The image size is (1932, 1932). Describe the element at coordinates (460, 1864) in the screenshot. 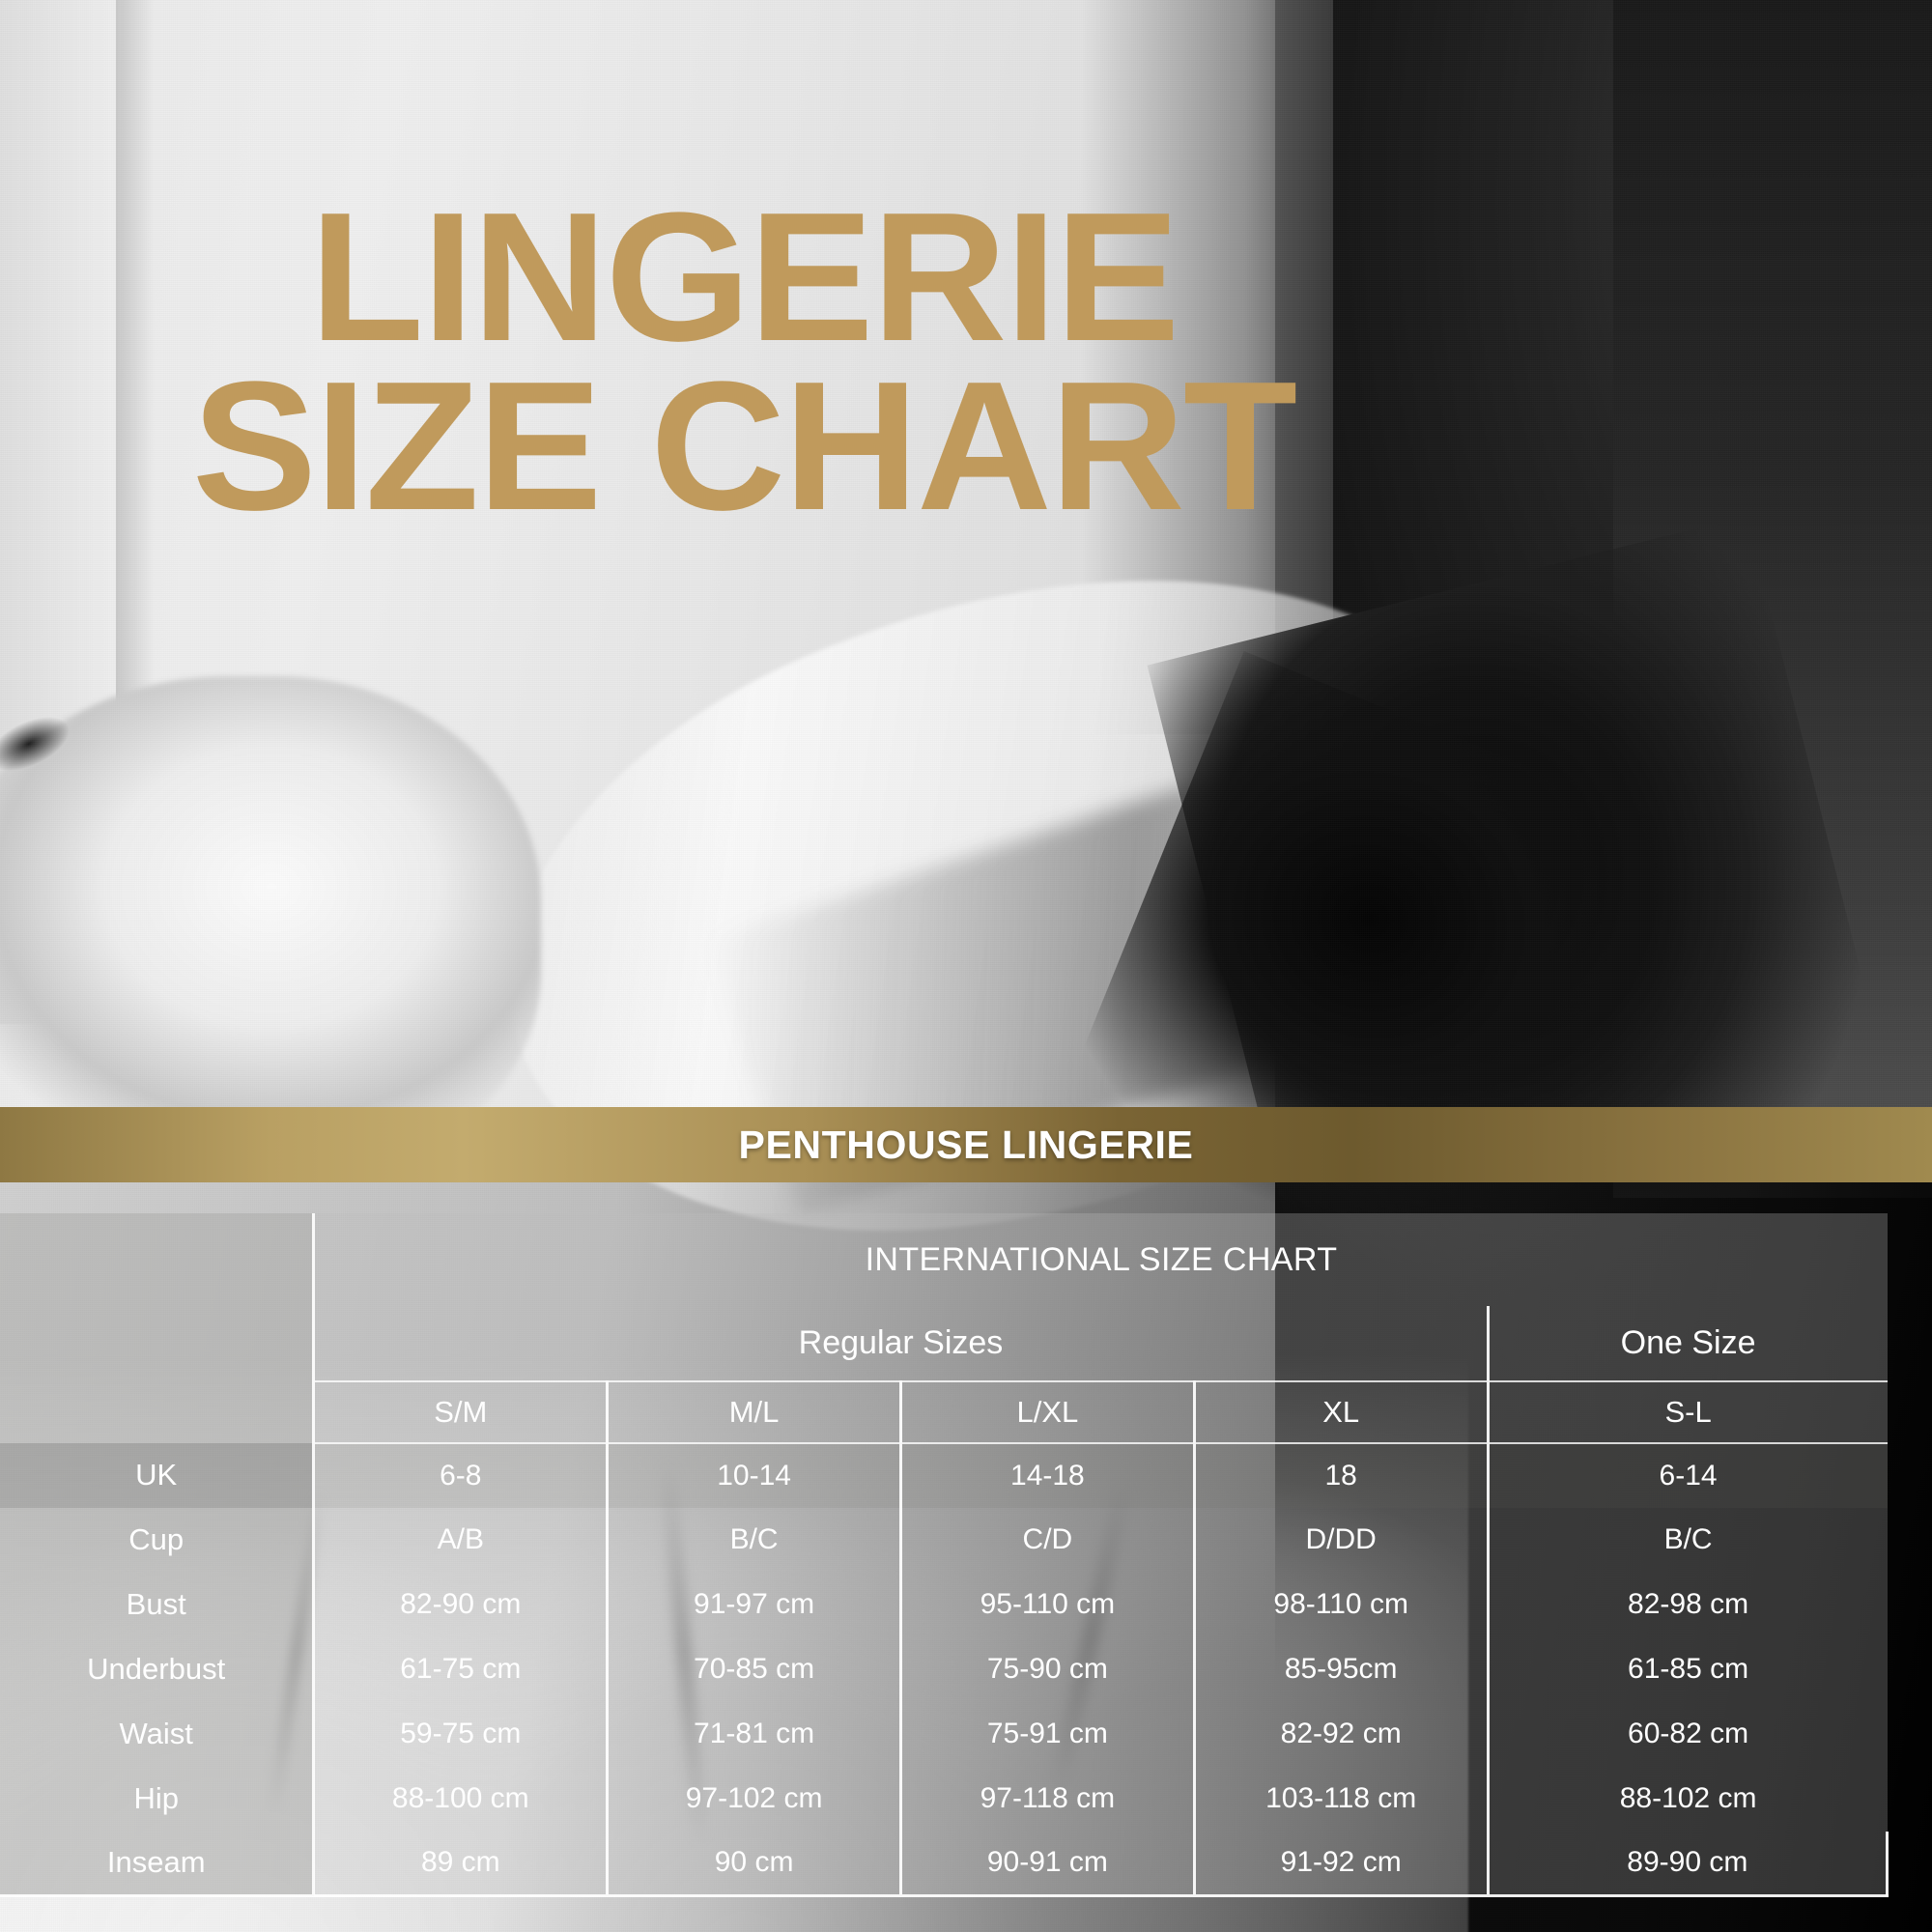

I see `cell-inseam-sm: 89 cm` at that location.